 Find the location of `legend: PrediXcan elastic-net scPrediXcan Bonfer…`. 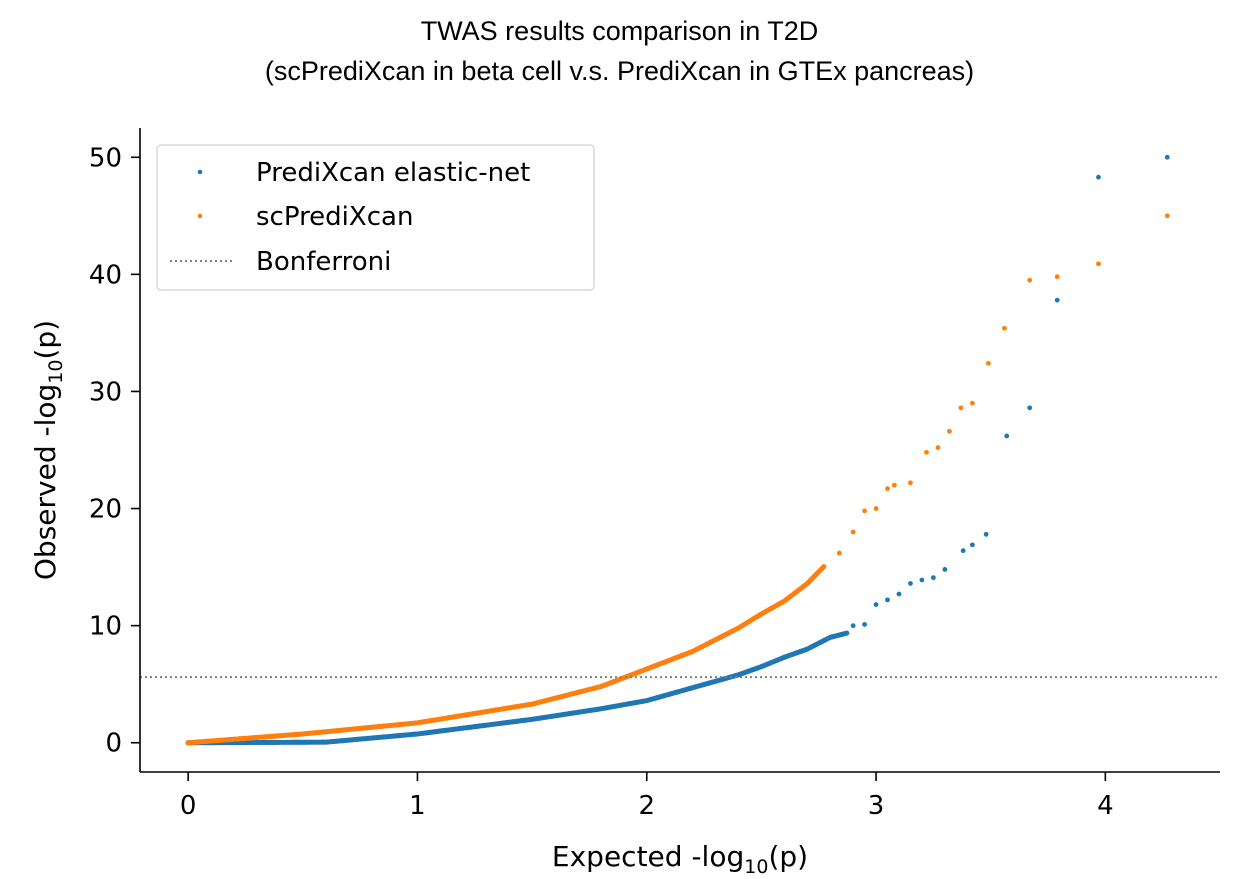

legend: PrediXcan elastic-net scPrediXcan Bonfer… is located at coordinates (375, 217).